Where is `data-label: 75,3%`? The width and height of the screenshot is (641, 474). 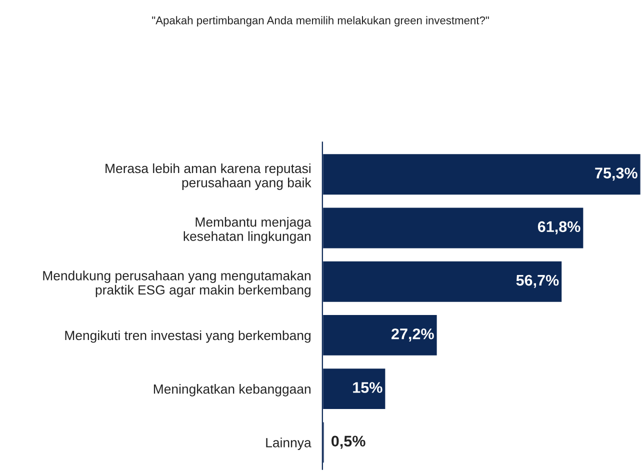
data-label: 75,3% is located at coordinates (616, 174).